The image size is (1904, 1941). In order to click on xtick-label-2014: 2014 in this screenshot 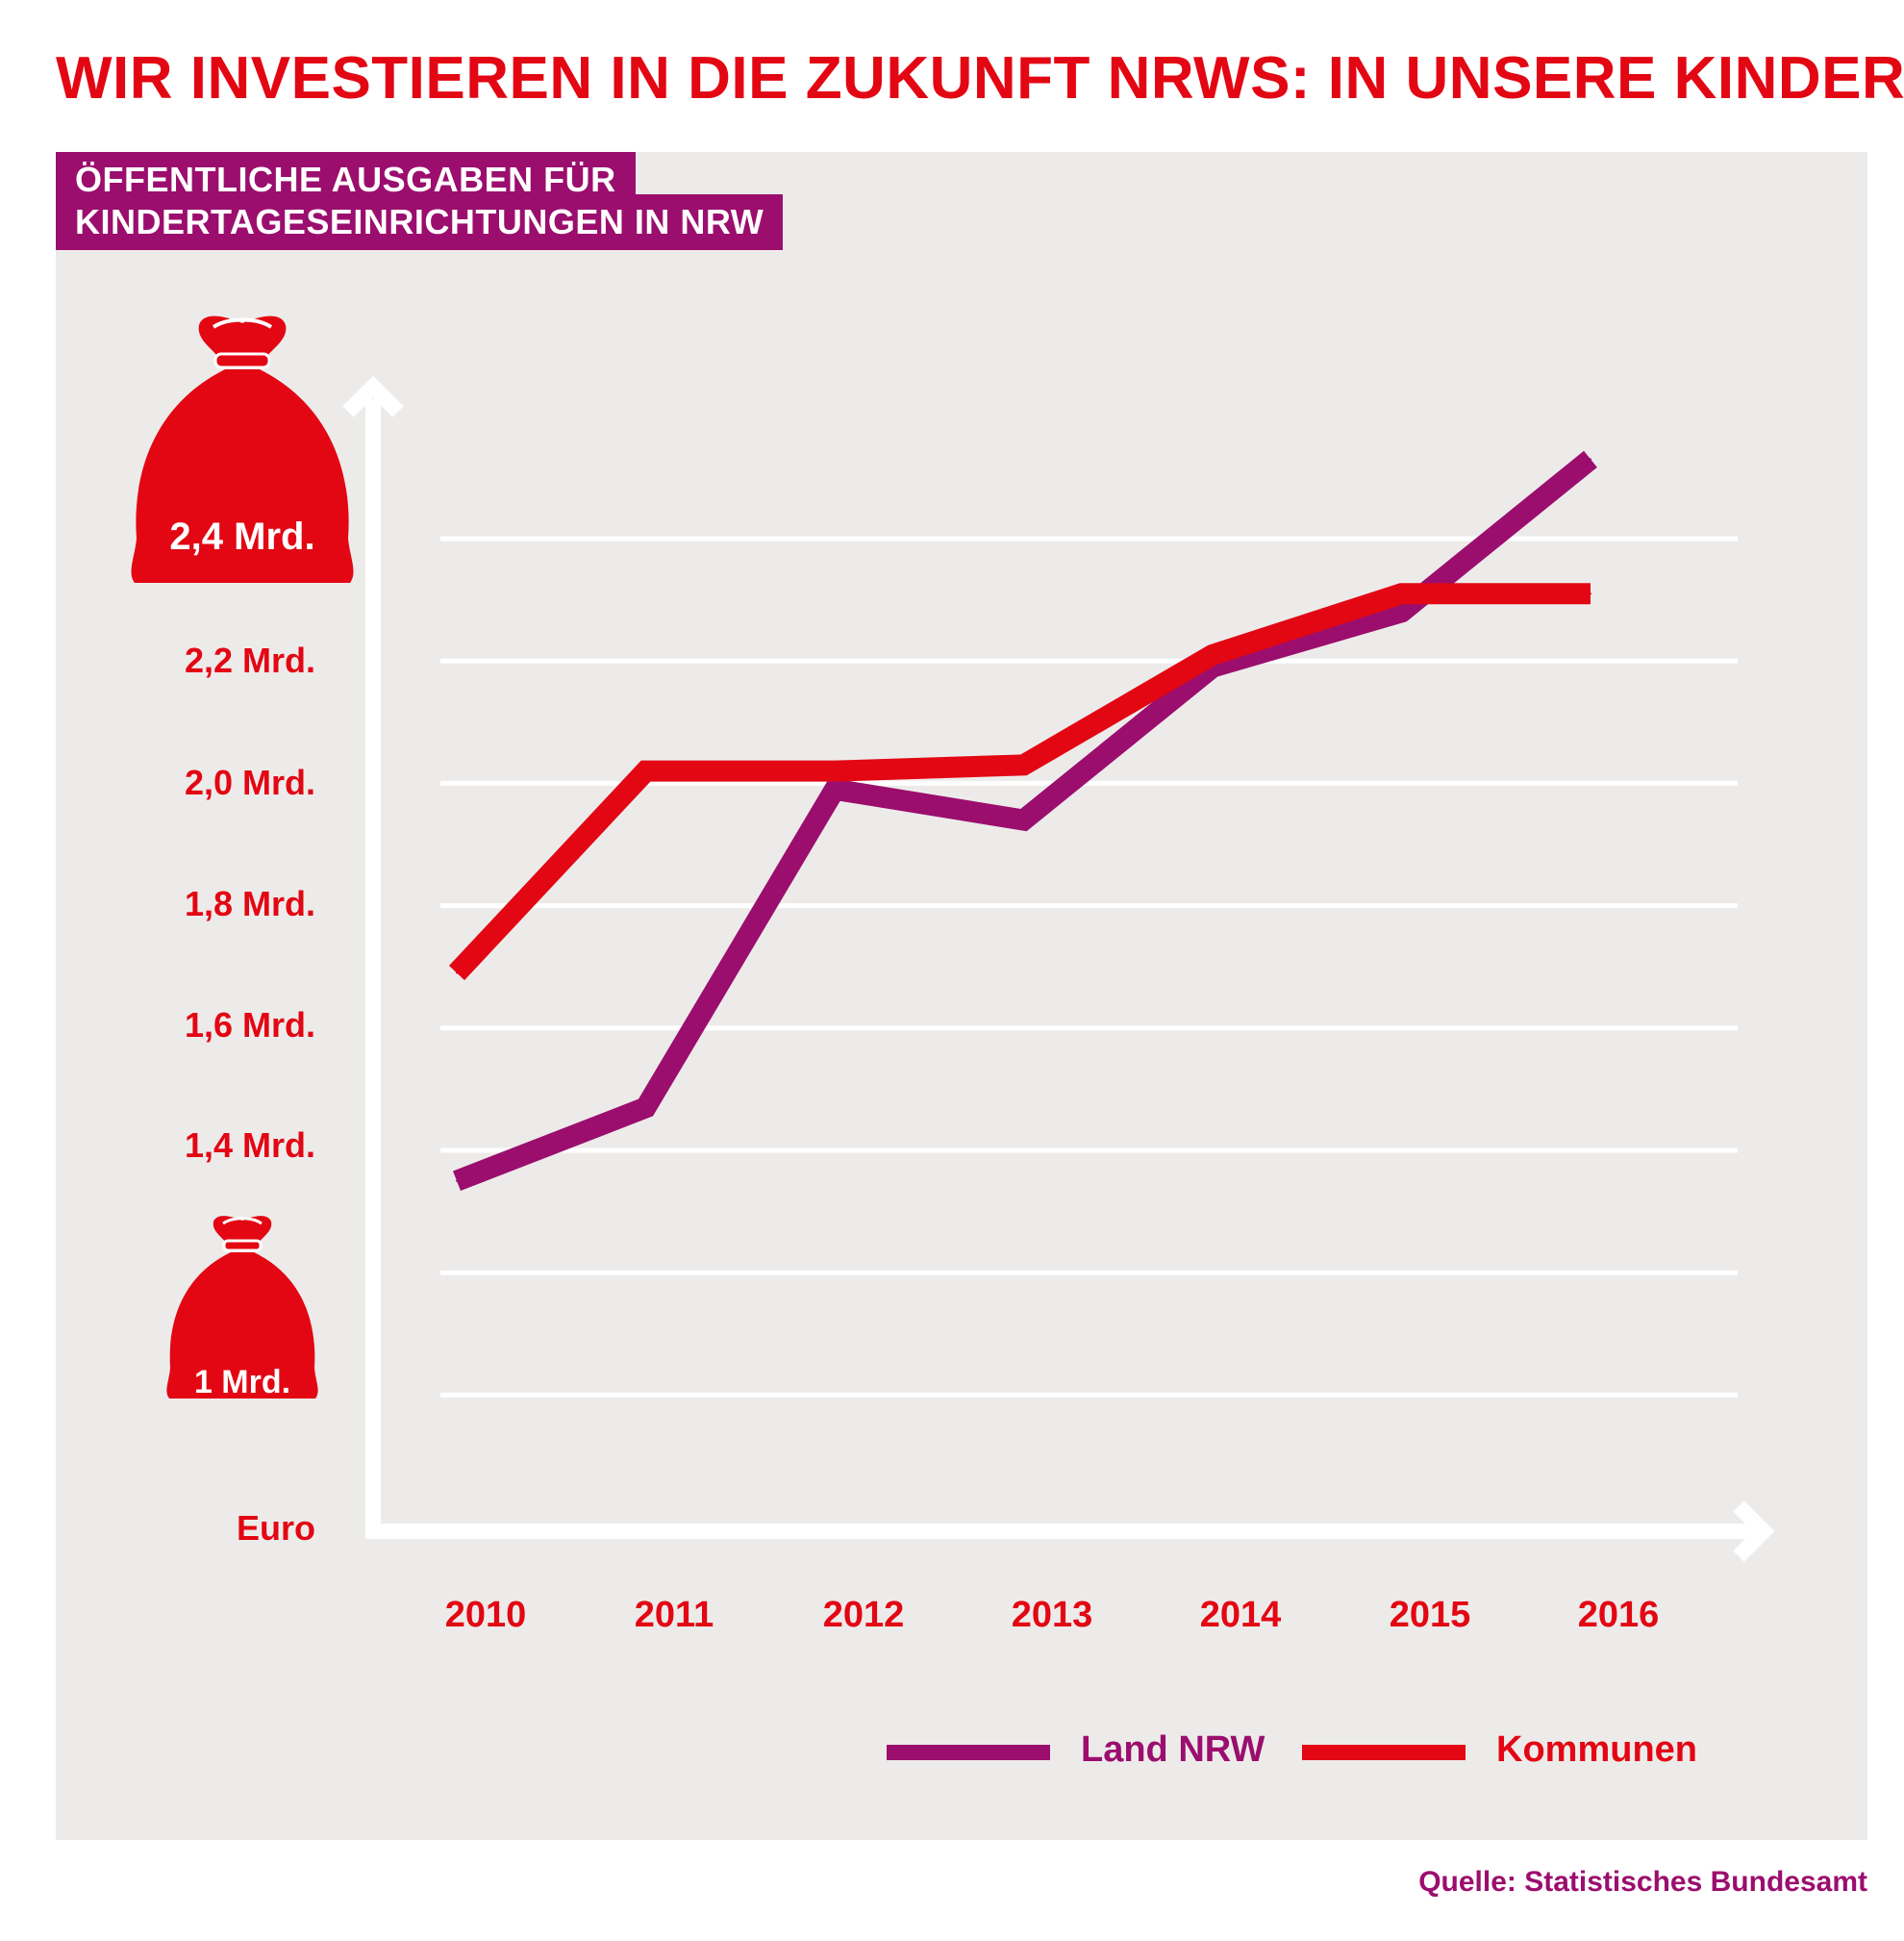, I will do `click(1240, 1615)`.